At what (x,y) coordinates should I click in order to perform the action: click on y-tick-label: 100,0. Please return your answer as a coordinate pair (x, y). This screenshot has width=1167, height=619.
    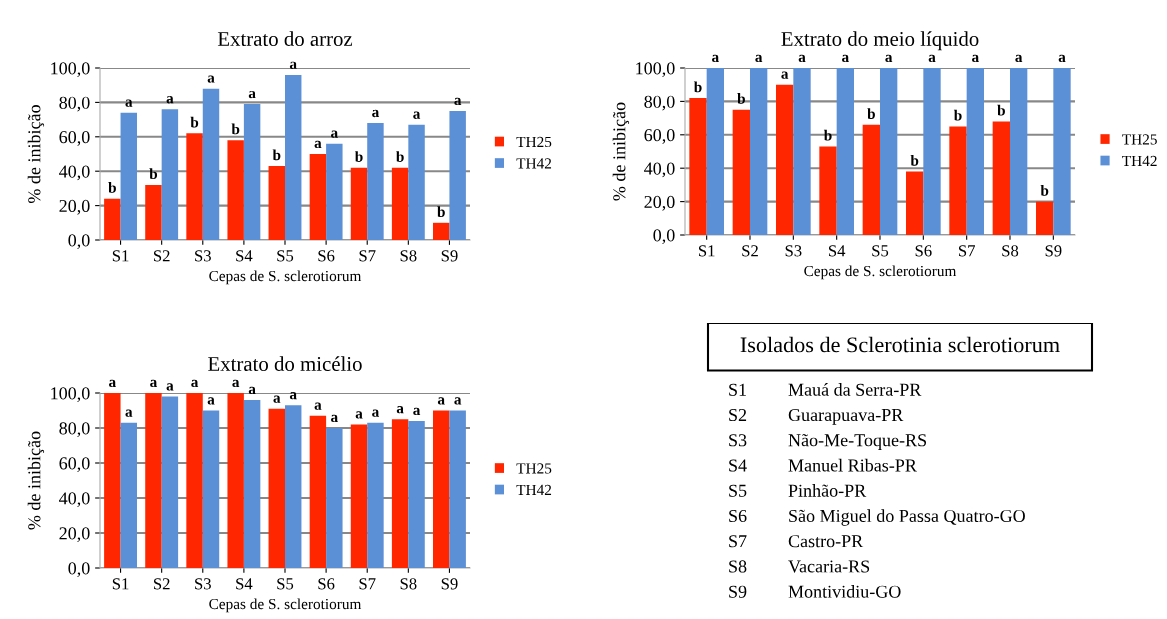
    Looking at the image, I should click on (655, 70).